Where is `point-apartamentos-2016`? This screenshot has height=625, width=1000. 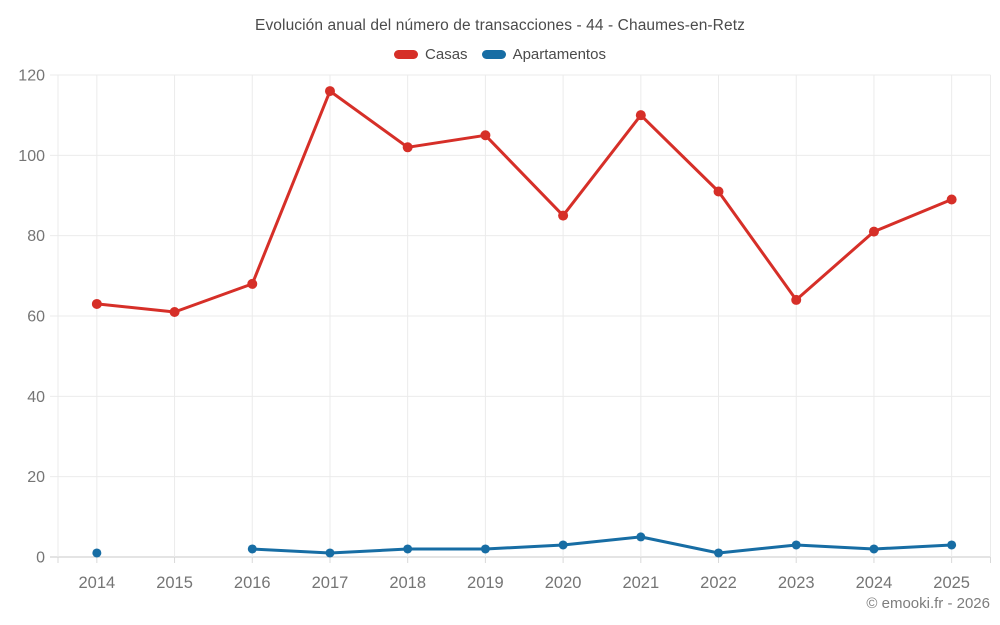 point-apartamentos-2016 is located at coordinates (252, 549).